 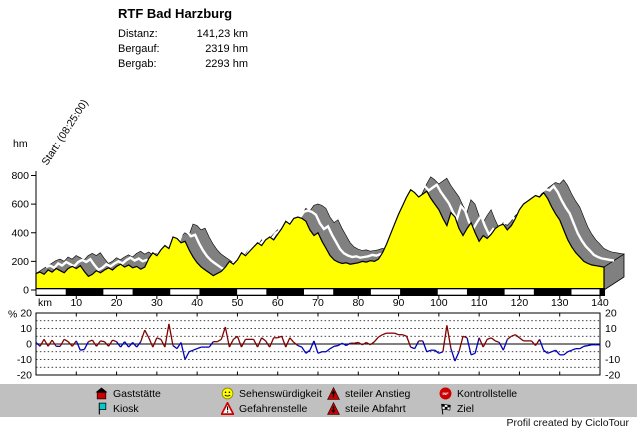 I want to click on control-point-icon: INF, so click(x=445, y=393).